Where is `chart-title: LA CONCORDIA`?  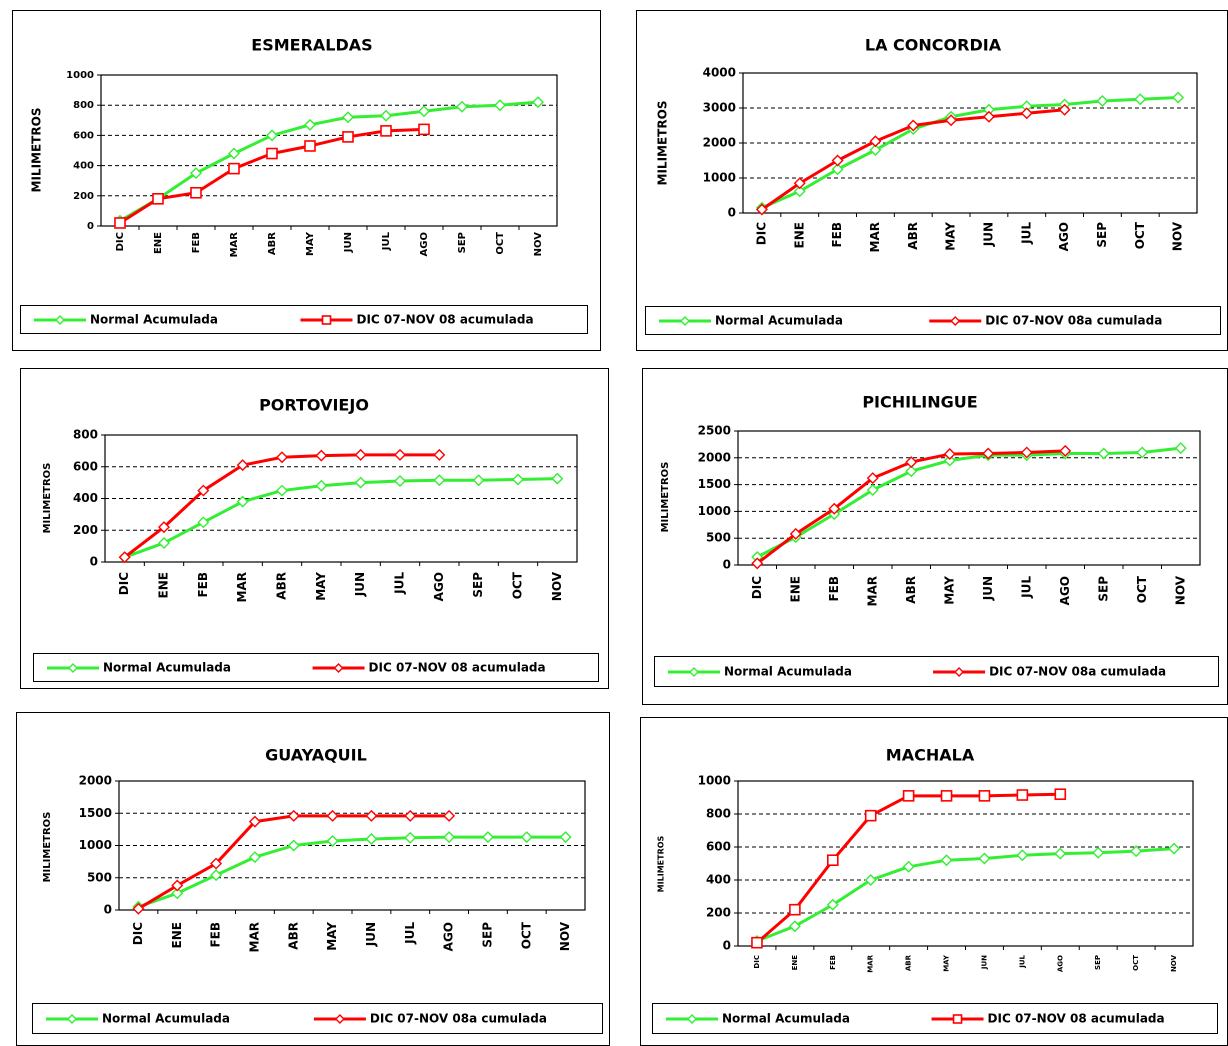 chart-title: LA CONCORDIA is located at coordinates (933, 45).